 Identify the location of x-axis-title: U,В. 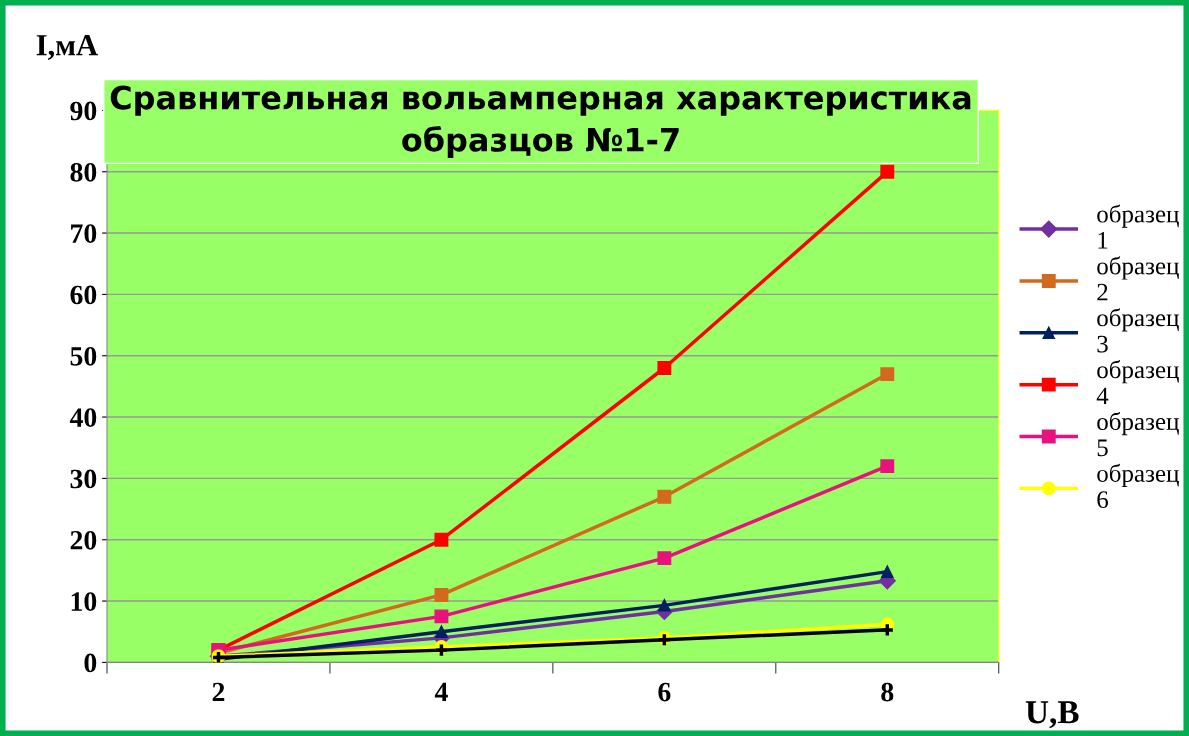
(1052, 715).